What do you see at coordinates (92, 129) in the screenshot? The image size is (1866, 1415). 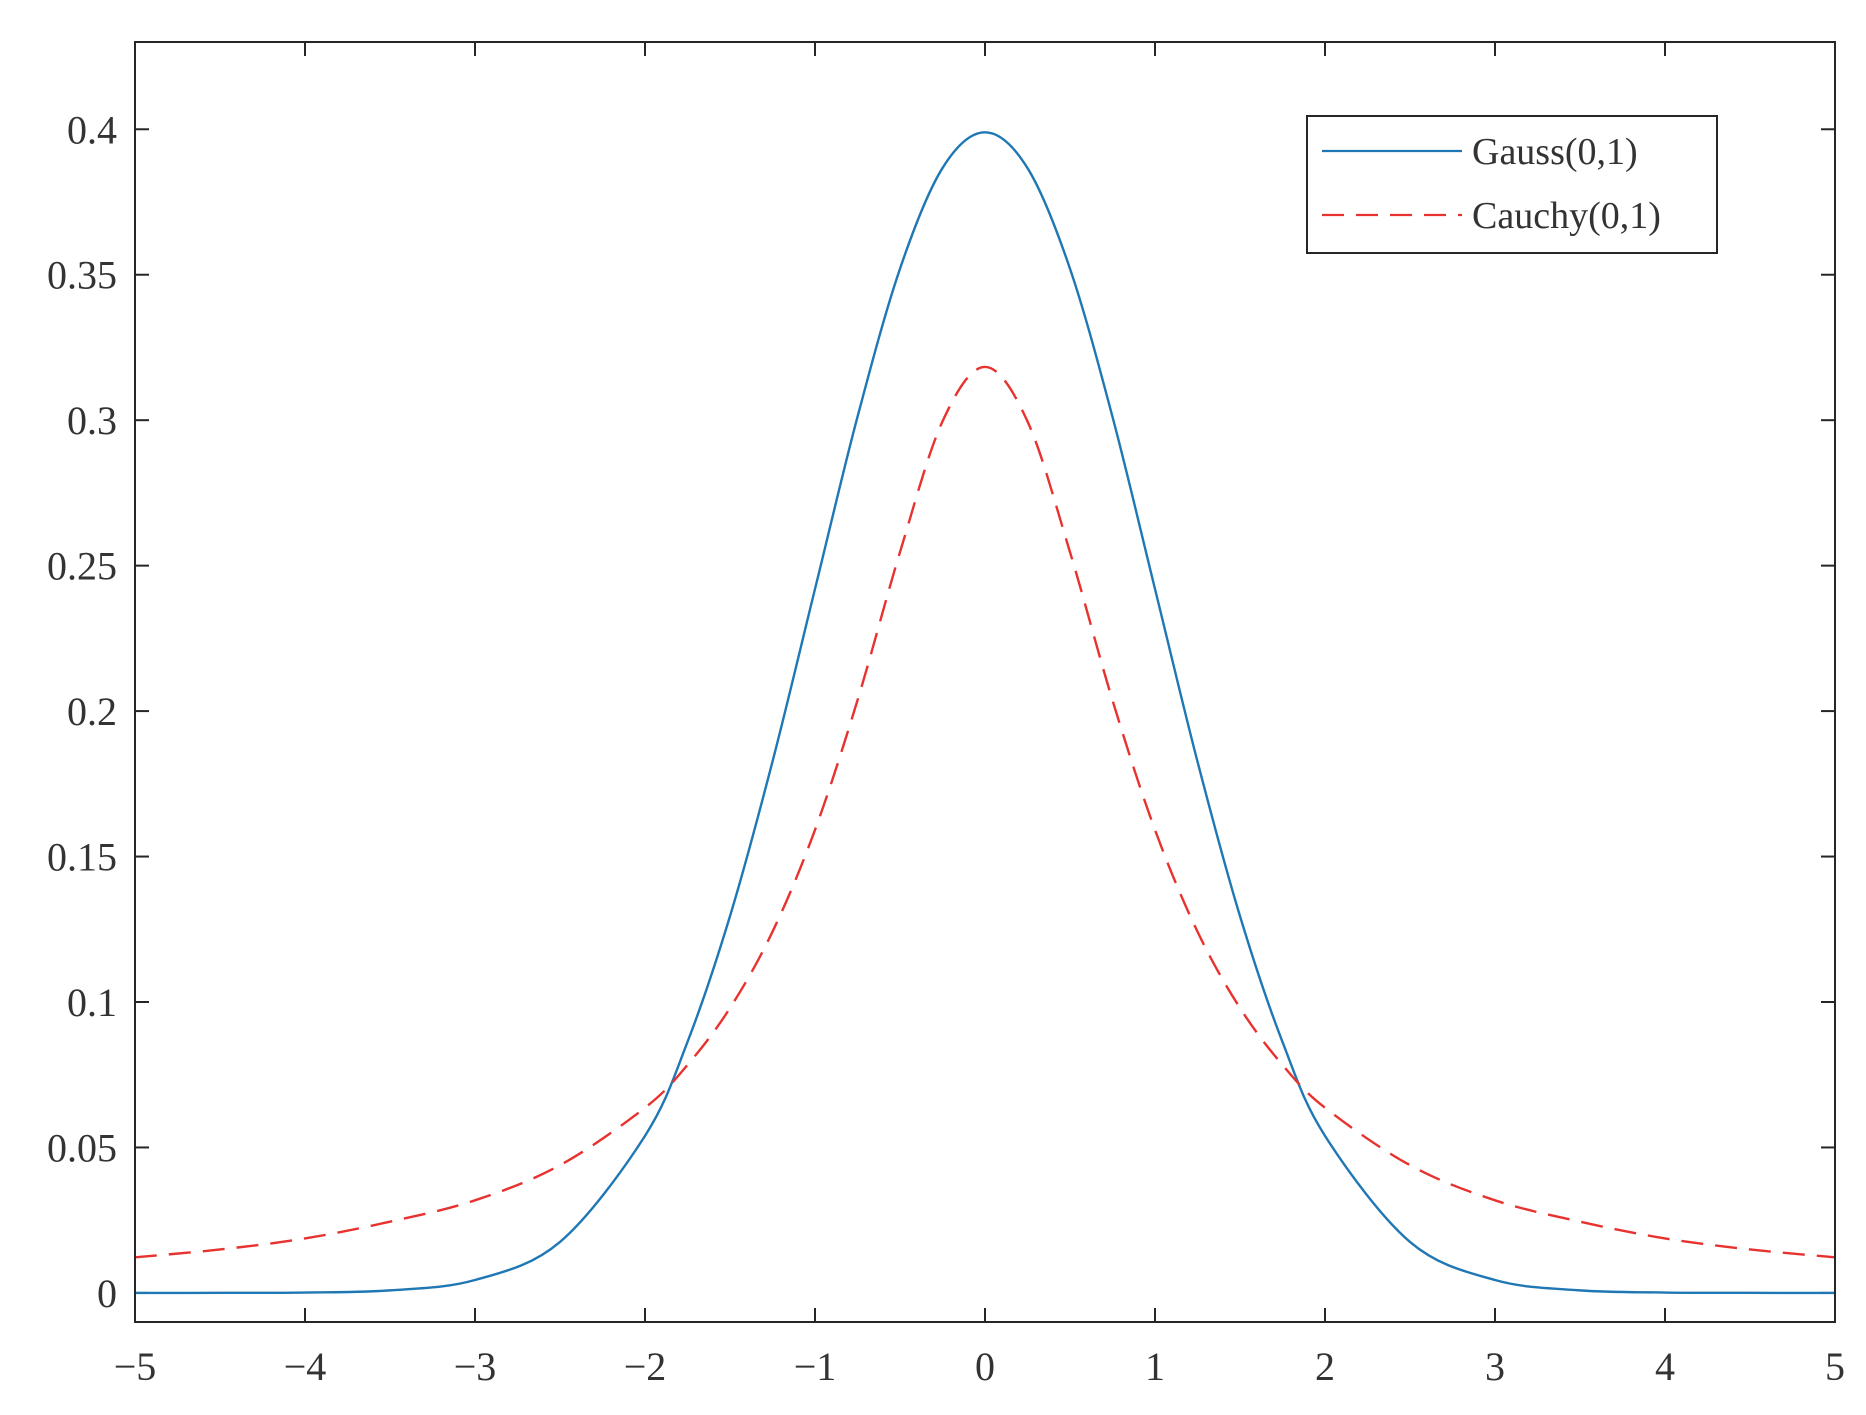 I see `y-tick-label: 0.4` at bounding box center [92, 129].